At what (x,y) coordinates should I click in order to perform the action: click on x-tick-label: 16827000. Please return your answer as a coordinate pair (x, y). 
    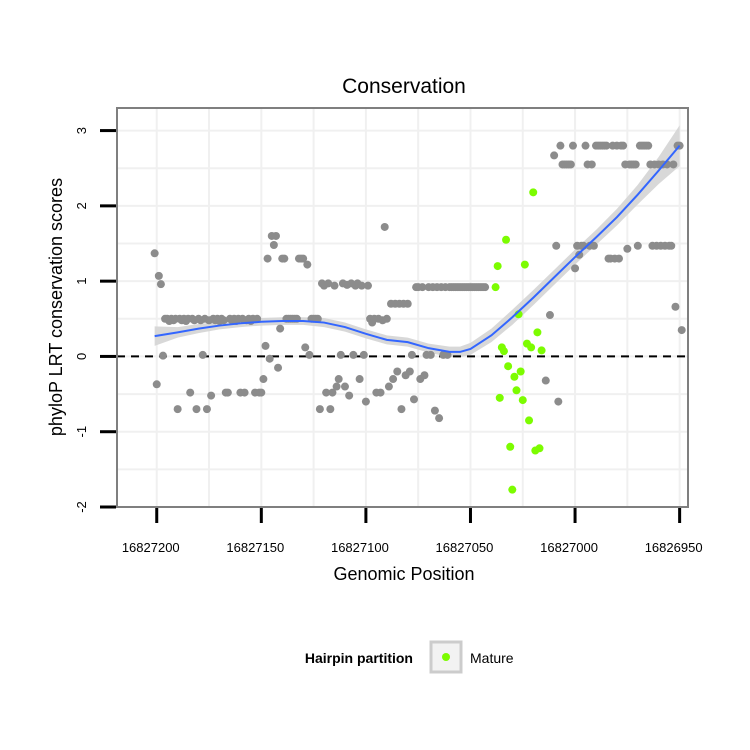
    Looking at the image, I should click on (569, 547).